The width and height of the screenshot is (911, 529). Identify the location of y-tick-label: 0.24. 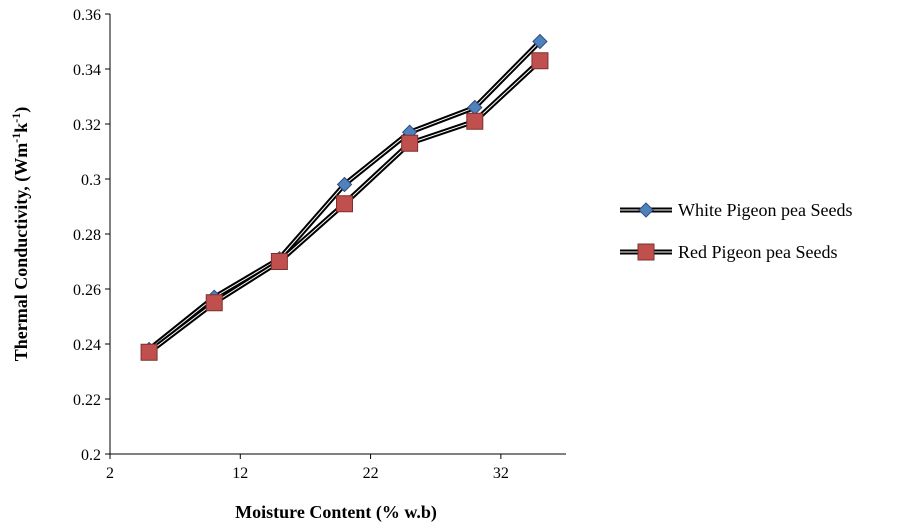
(87, 345).